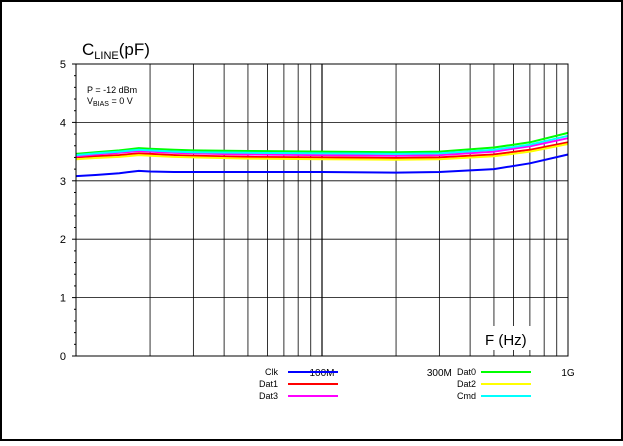  I want to click on y-tick-label: 3, so click(63, 182).